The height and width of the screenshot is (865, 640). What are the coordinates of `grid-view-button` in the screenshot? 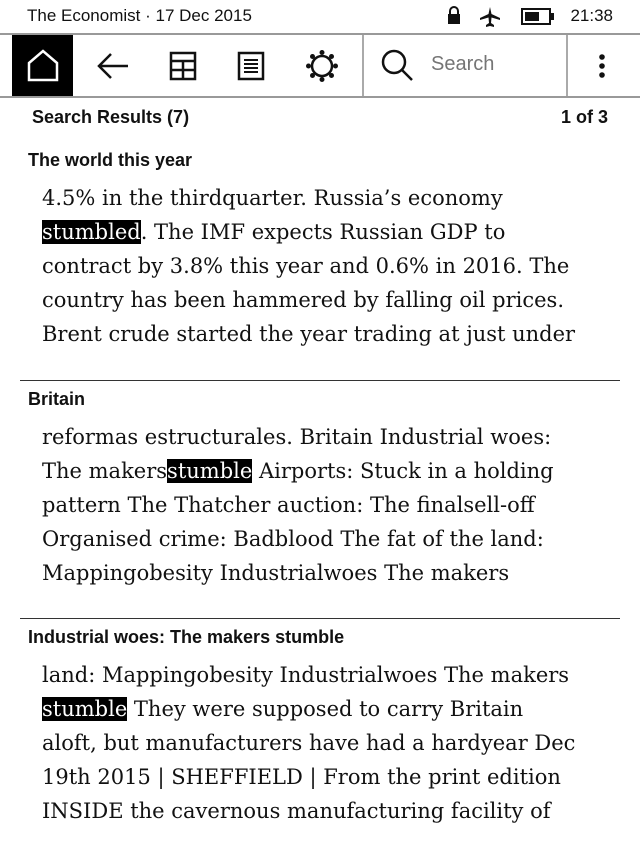 It's located at (183, 65).